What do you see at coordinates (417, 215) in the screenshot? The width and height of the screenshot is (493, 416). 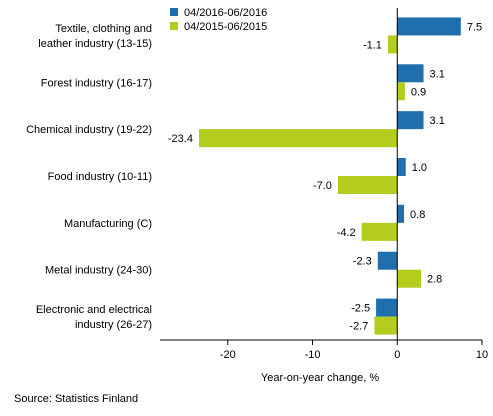 I see `data-label: 0.8` at bounding box center [417, 215].